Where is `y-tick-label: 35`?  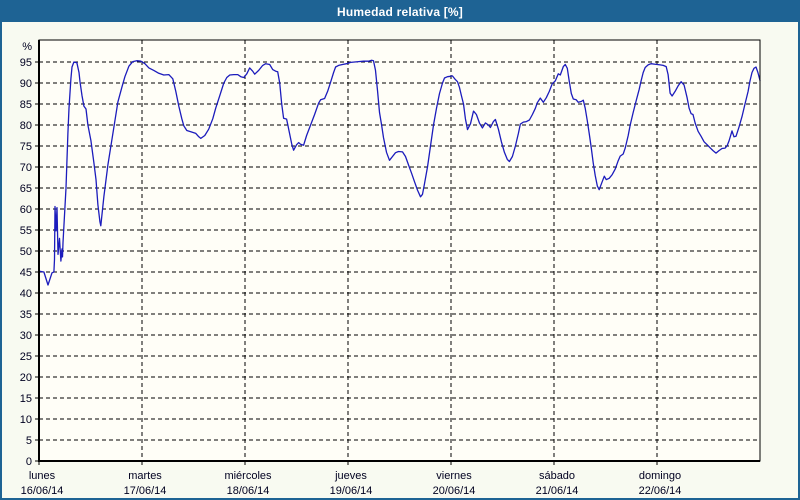 y-tick-label: 35 is located at coordinates (26, 315).